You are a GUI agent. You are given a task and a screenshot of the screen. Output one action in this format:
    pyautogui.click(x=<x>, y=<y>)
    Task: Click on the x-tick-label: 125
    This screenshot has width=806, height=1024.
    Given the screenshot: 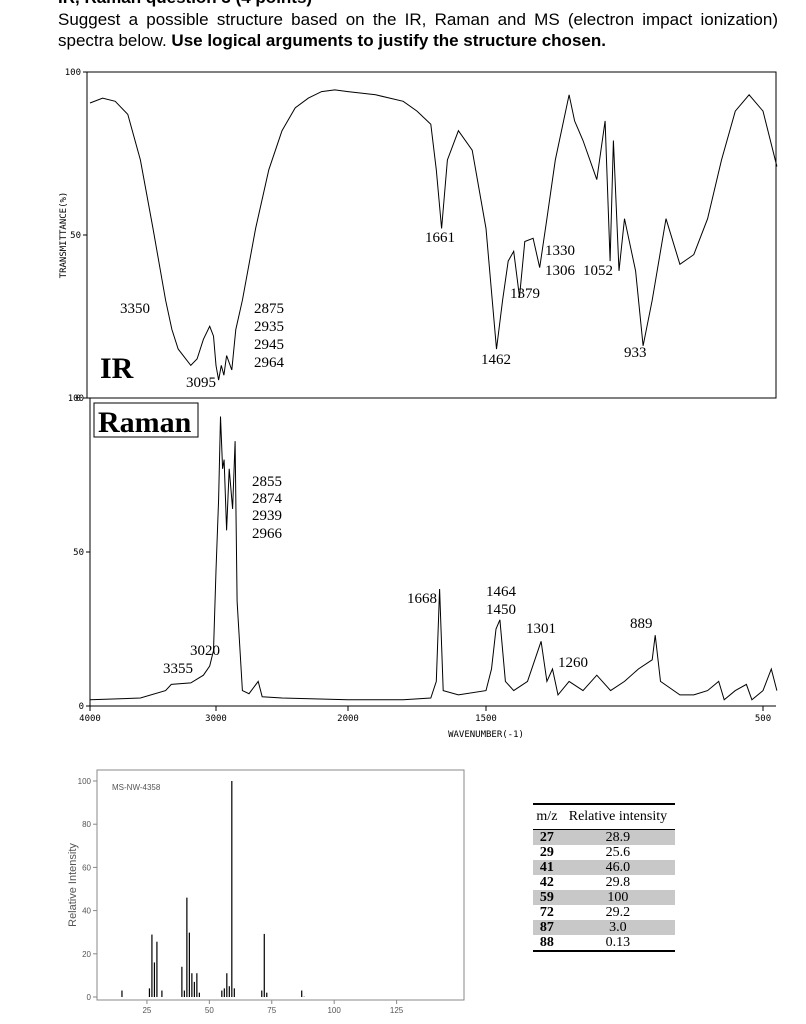 What is the action you would take?
    pyautogui.click(x=397, y=1010)
    